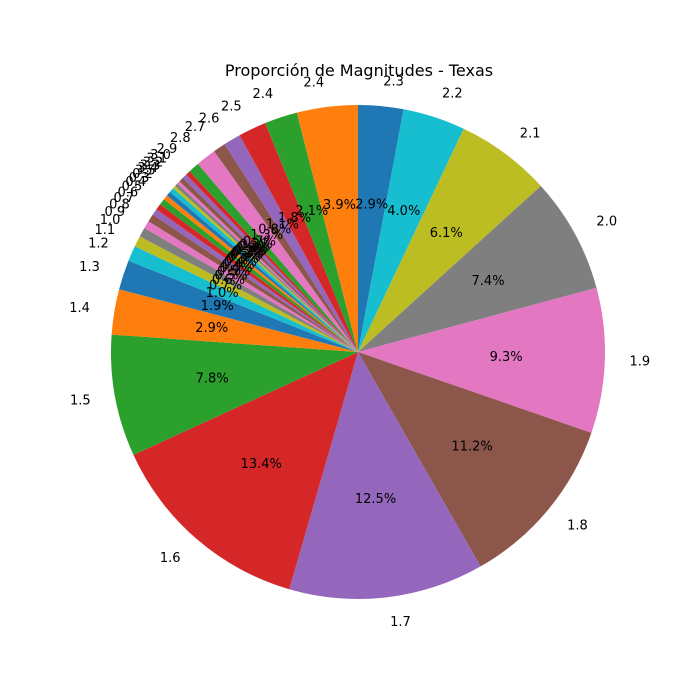  What do you see at coordinates (170, 558) in the screenshot?
I see `slice-category-label: 1.6` at bounding box center [170, 558].